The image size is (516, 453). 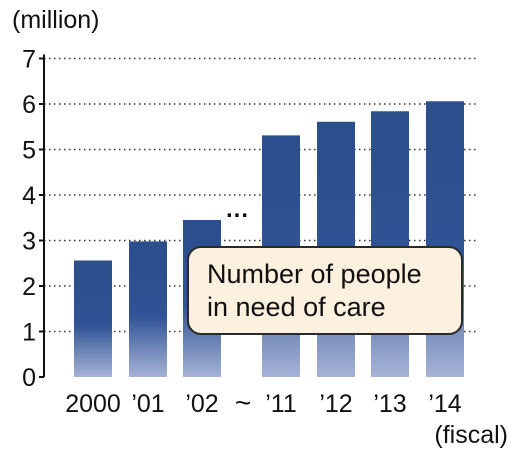 What do you see at coordinates (29, 378) in the screenshot?
I see `y-tick-label: 0` at bounding box center [29, 378].